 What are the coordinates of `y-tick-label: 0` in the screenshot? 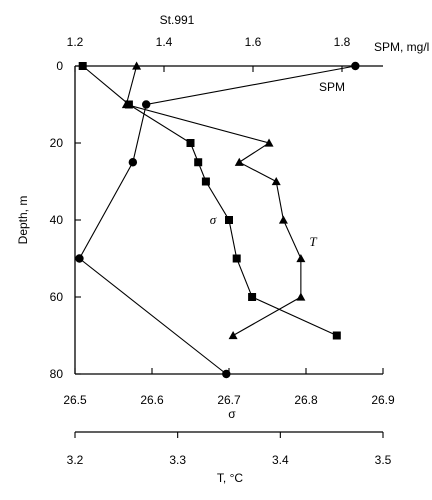 It's located at (59, 66).